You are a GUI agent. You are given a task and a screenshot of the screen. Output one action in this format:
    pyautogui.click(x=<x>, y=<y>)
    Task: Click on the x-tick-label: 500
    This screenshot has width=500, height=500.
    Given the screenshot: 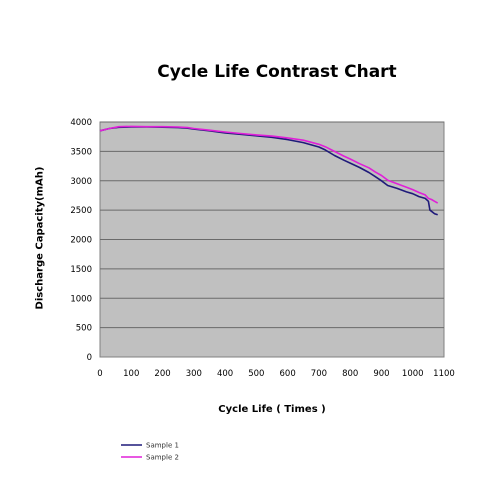 What is the action you would take?
    pyautogui.click(x=256, y=374)
    